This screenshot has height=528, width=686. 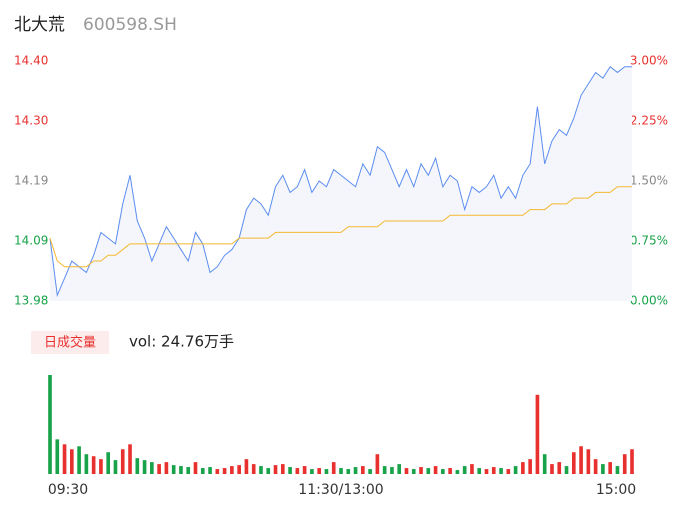 I want to click on stock-code: 600598.SH, so click(x=130, y=25).